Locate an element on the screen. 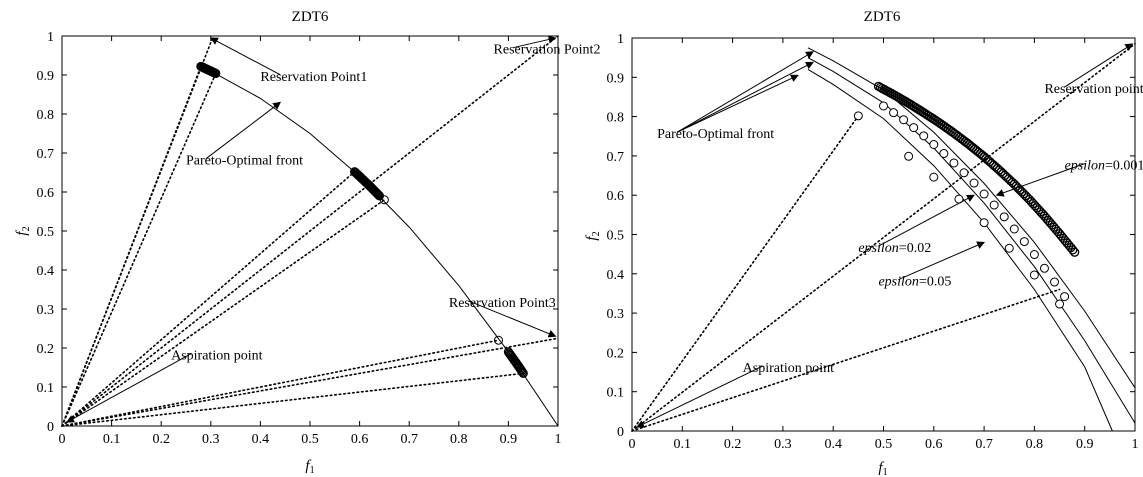 Image resolution: width=1143 pixels, height=477 pixels. open-marker is located at coordinates (498, 340).